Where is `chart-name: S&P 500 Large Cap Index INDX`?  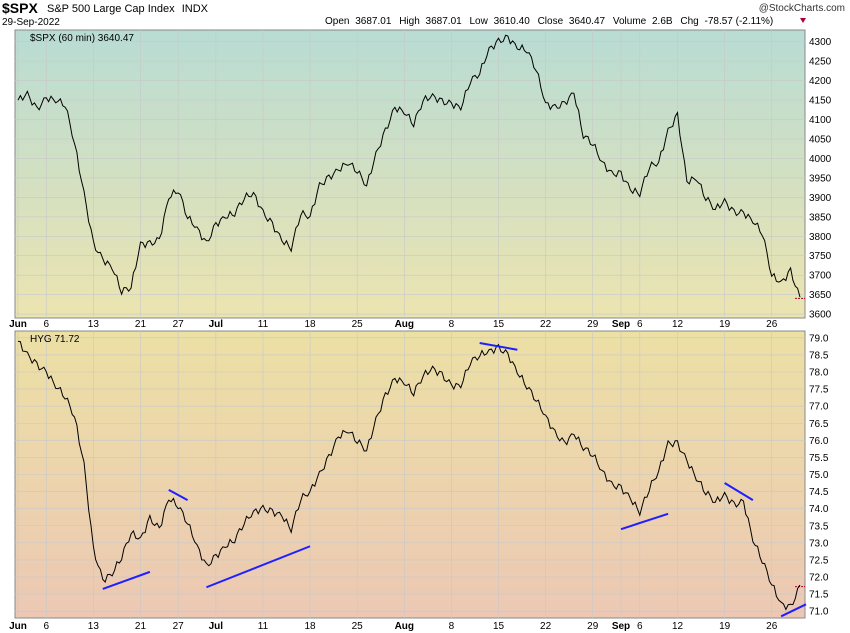
chart-name: S&P 500 Large Cap Index INDX is located at coordinates (128, 9).